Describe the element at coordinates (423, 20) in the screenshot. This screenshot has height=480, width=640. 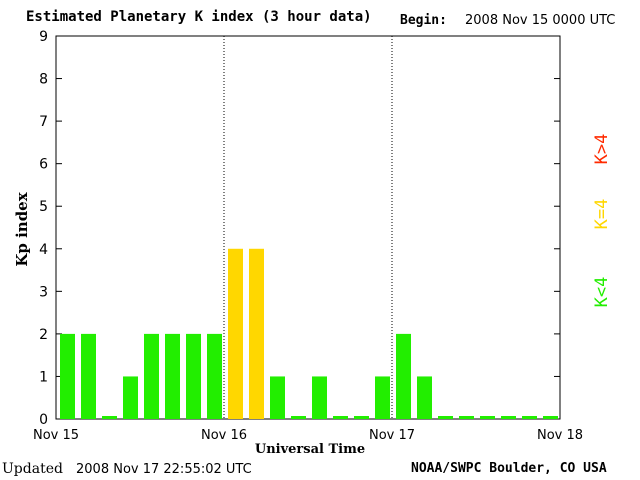
I see `begin-label: Begin:` at that location.